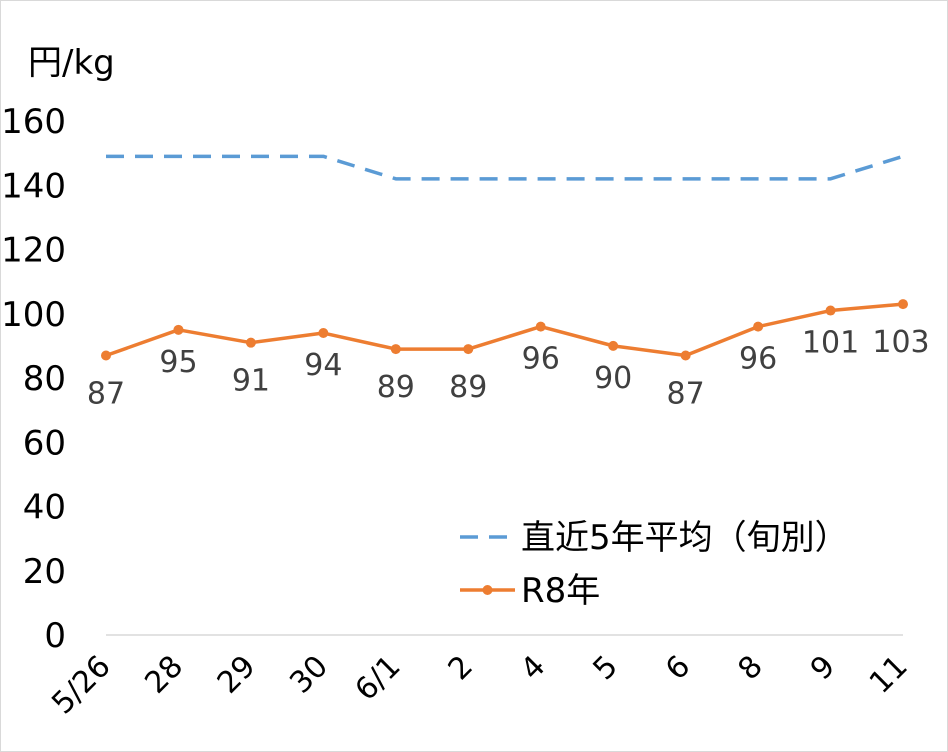  I want to click on x-tick-label: 5, so click(606, 668).